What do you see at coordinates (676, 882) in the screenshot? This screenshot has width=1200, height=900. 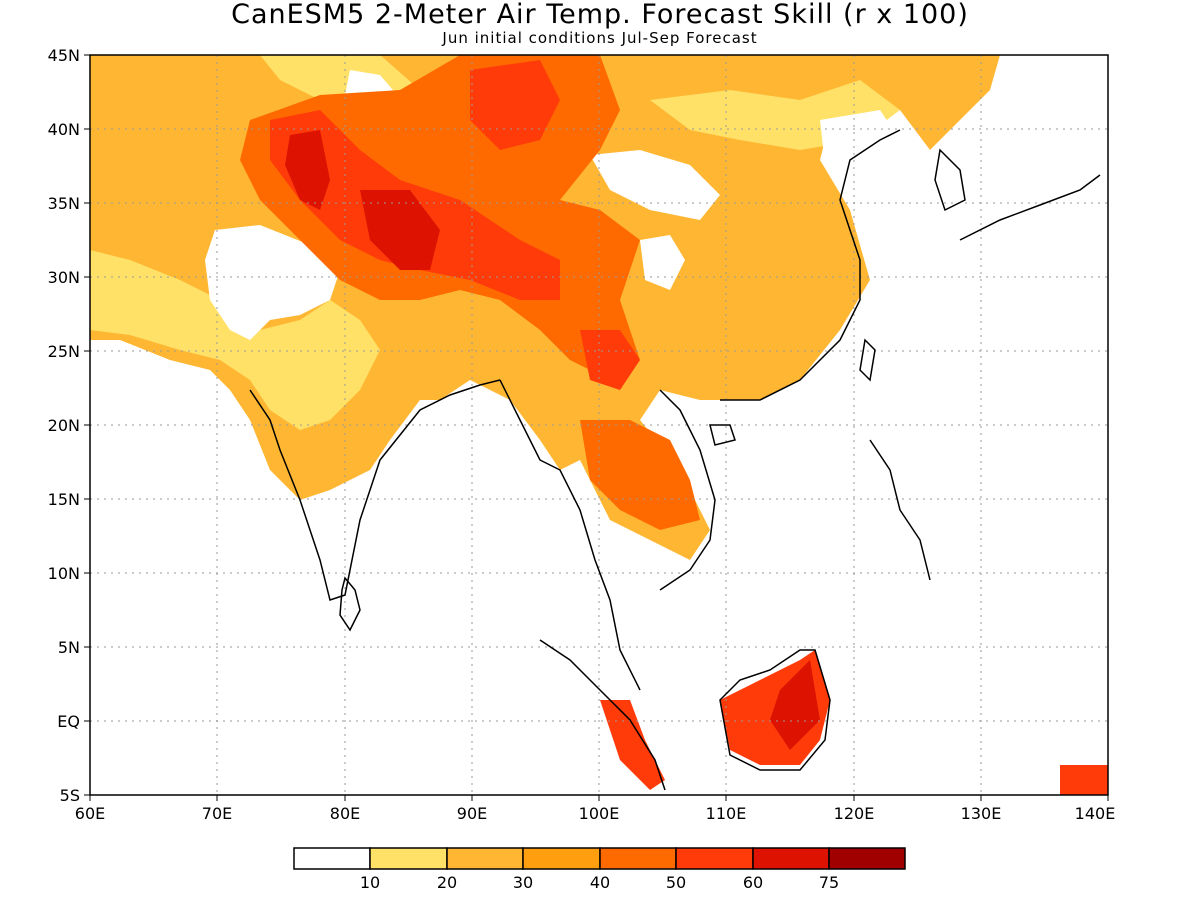 I see `colorbar-label: 50` at bounding box center [676, 882].